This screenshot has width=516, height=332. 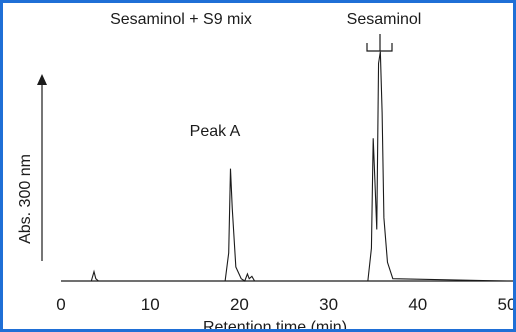 I want to click on y-axis-arrowhead, so click(x=42, y=79).